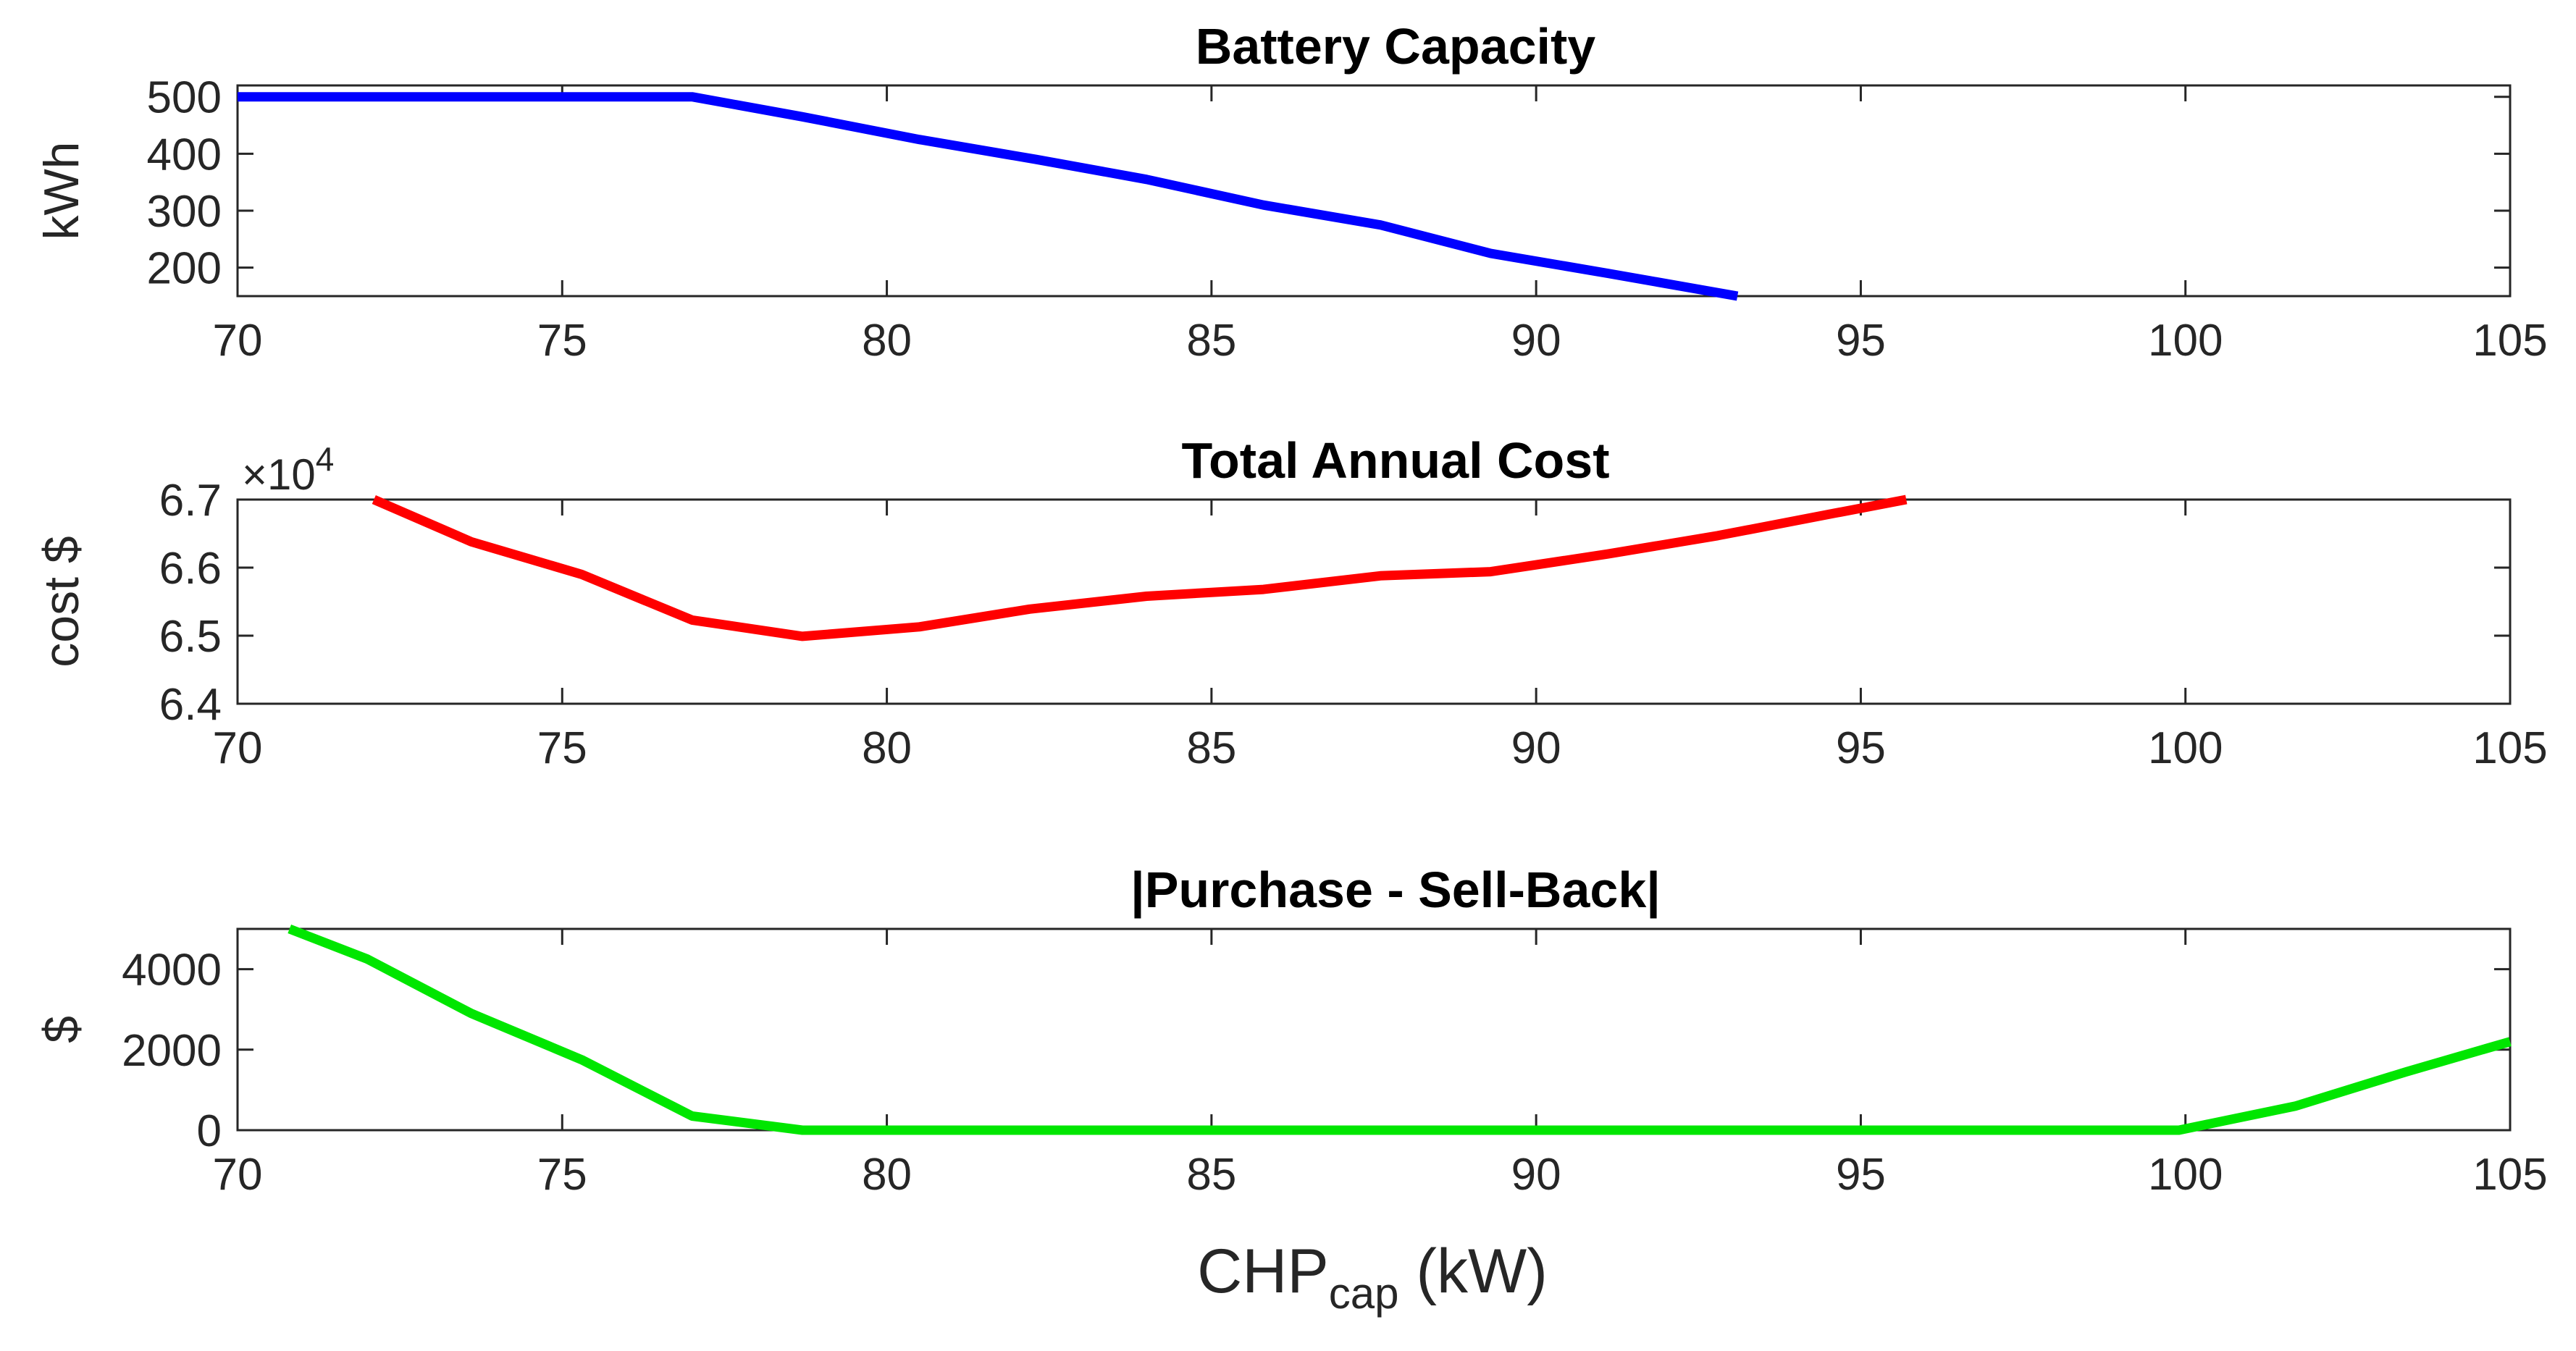 This screenshot has width=2576, height=1351. What do you see at coordinates (2509, 341) in the screenshot?
I see `battery-capacity-x-tick-label: 105` at bounding box center [2509, 341].